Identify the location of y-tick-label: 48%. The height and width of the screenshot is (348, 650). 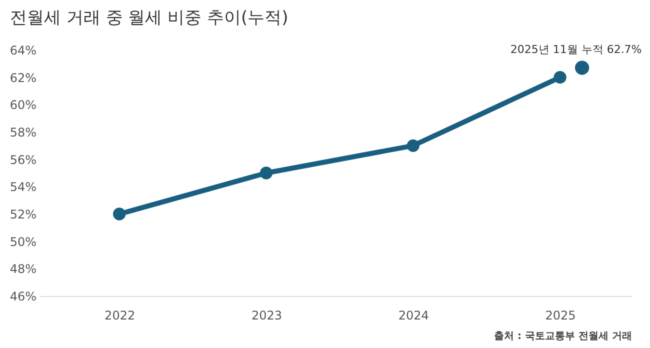
(23, 269).